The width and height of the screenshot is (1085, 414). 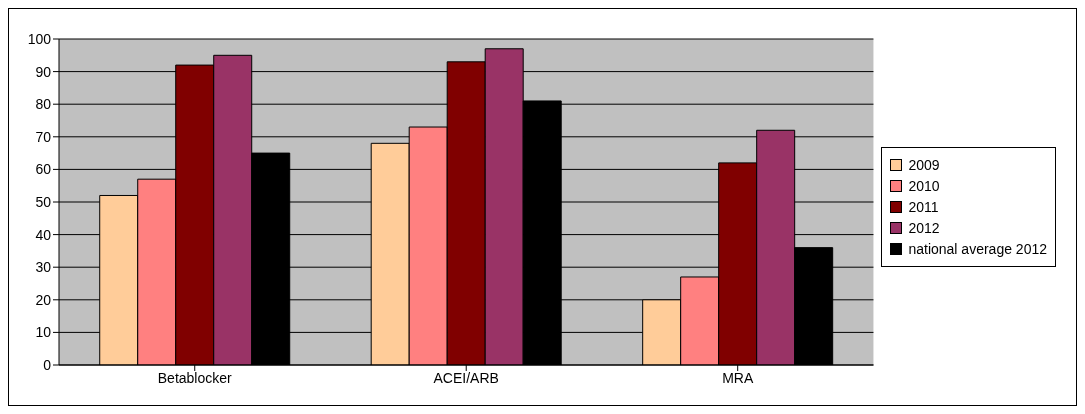 What do you see at coordinates (738, 377) in the screenshot?
I see `x-tick-label: MRA` at bounding box center [738, 377].